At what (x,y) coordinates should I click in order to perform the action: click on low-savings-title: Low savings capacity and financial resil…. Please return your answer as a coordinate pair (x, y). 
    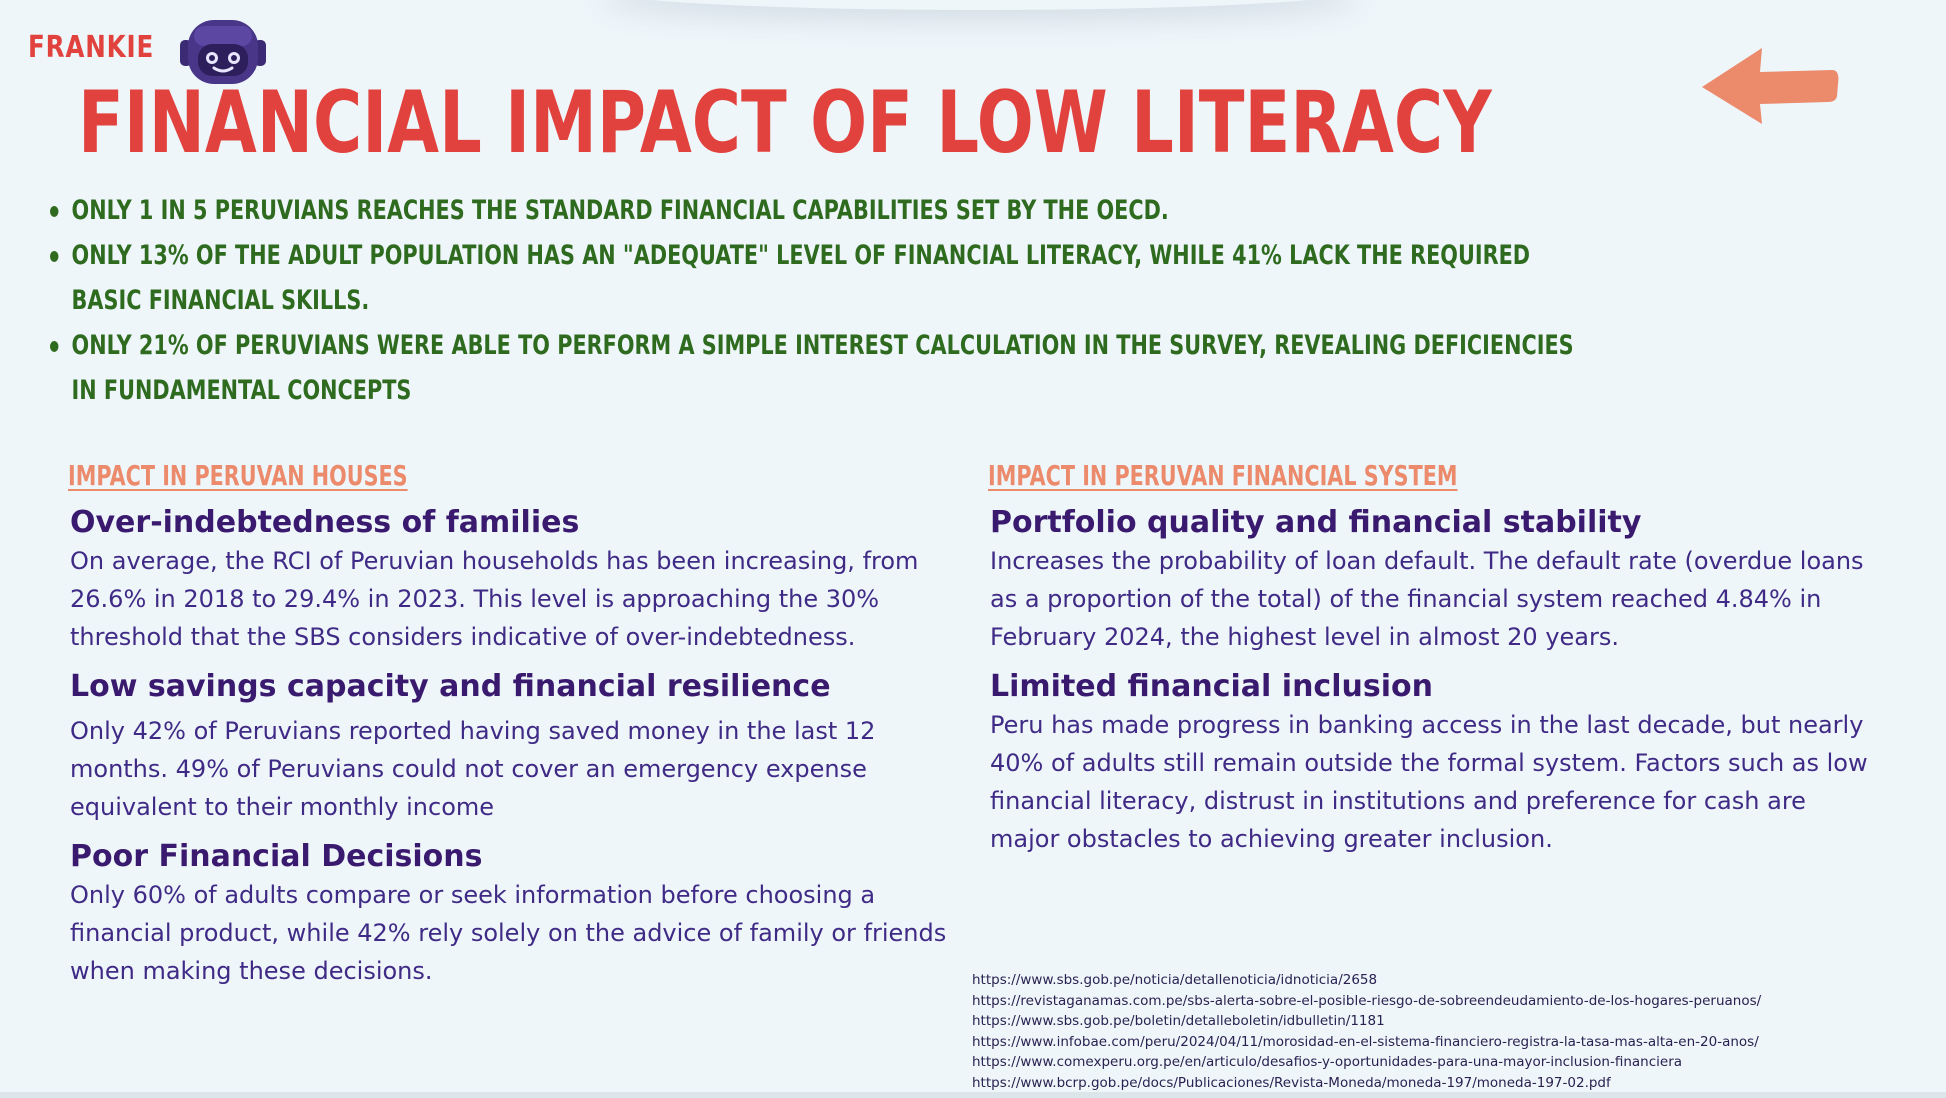
    Looking at the image, I should click on (450, 686).